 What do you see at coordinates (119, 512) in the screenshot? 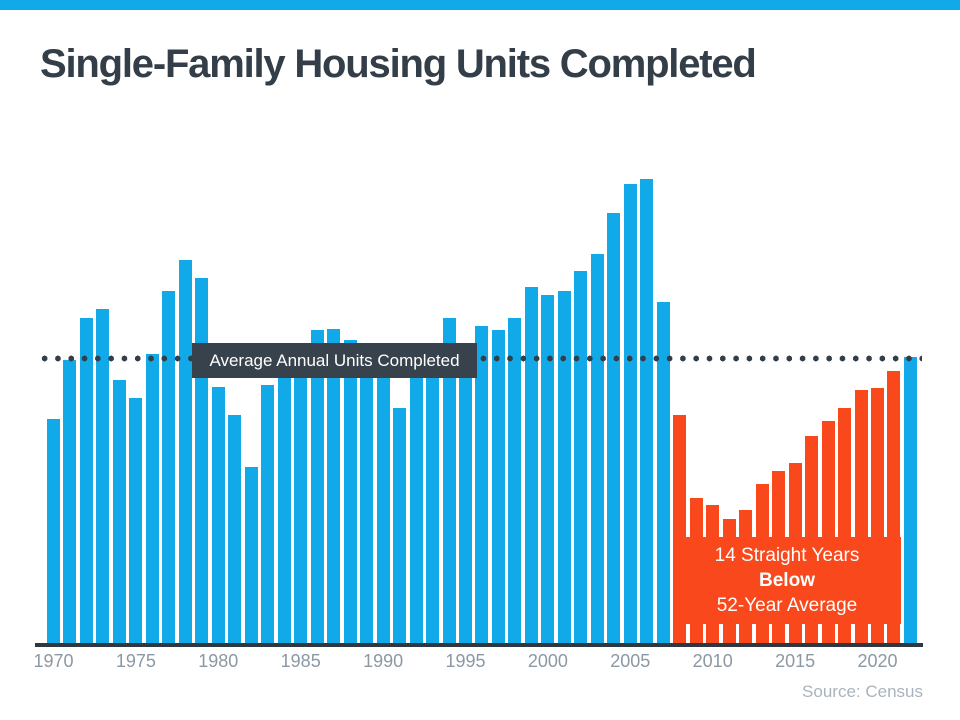
I see `bar-1974` at bounding box center [119, 512].